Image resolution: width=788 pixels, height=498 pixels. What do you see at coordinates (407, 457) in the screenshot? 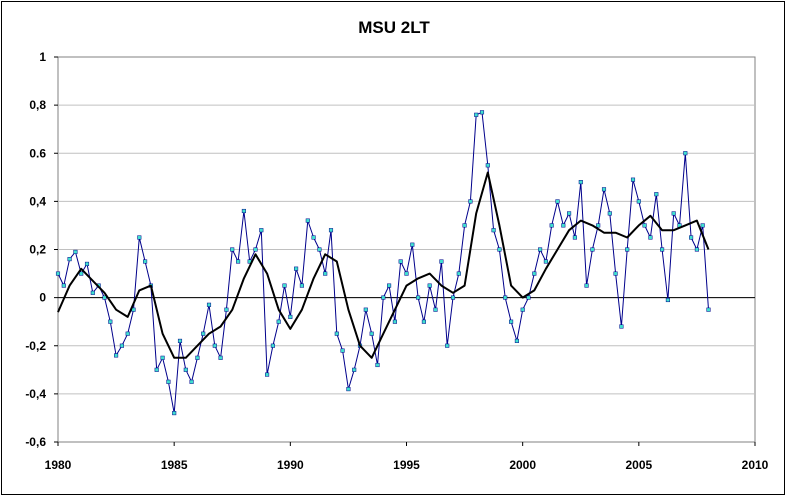
I see `x-axis: 1980 1985 1990 1995 2000 2005 2010` at bounding box center [407, 457].